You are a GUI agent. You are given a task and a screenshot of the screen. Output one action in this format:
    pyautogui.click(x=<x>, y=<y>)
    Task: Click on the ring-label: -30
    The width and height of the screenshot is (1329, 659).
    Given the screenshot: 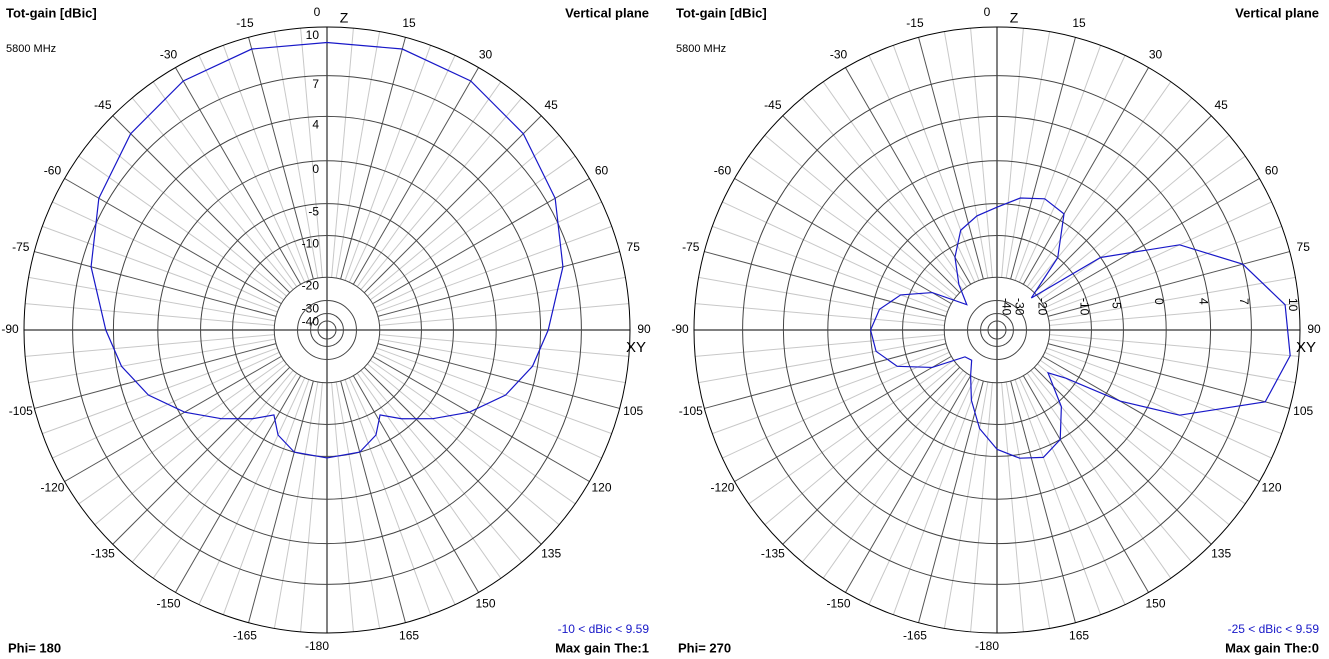 What is the action you would take?
    pyautogui.click(x=311, y=309)
    